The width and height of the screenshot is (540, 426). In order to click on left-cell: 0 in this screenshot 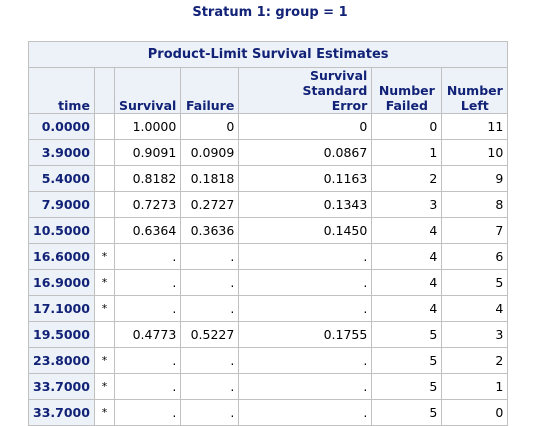, I will do `click(475, 412)`.